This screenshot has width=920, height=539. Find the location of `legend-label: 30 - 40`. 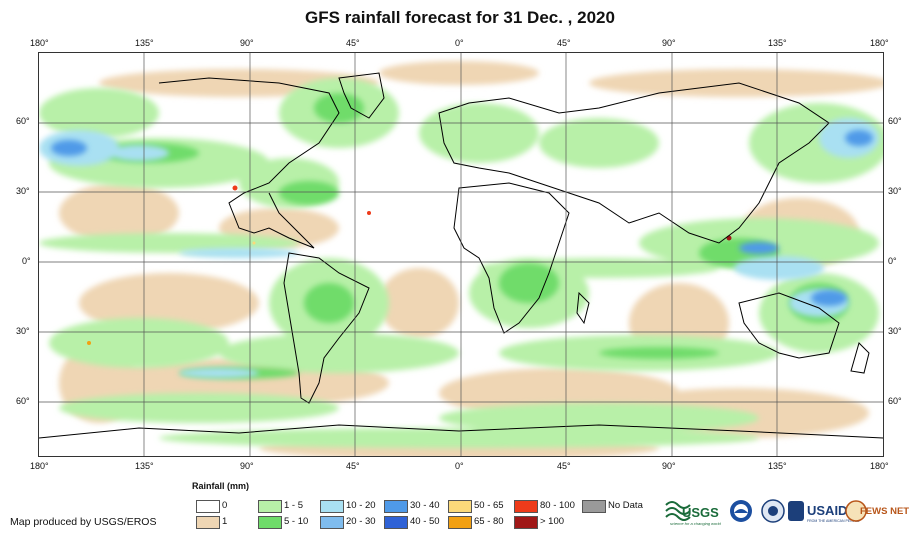

legend-label: 30 - 40 is located at coordinates (425, 505).